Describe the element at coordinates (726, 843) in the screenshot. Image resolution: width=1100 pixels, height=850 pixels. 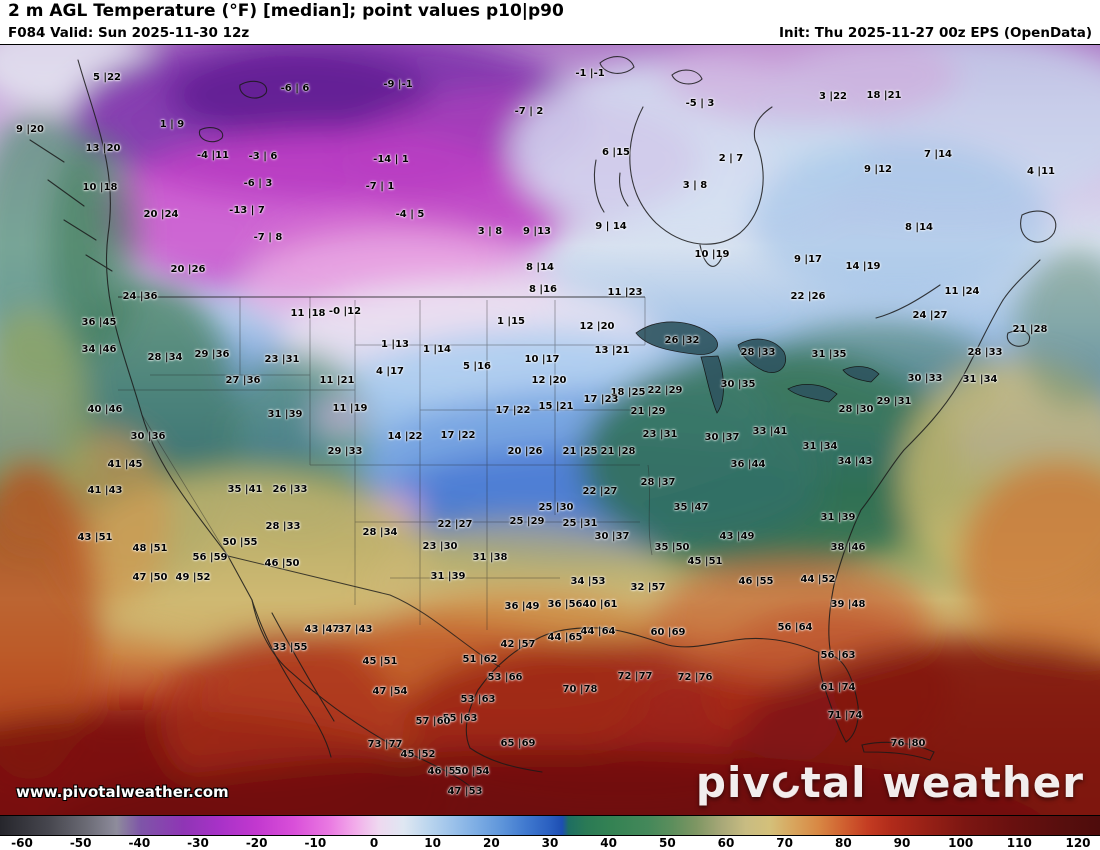
I see `colorbar-tick: 60` at that location.